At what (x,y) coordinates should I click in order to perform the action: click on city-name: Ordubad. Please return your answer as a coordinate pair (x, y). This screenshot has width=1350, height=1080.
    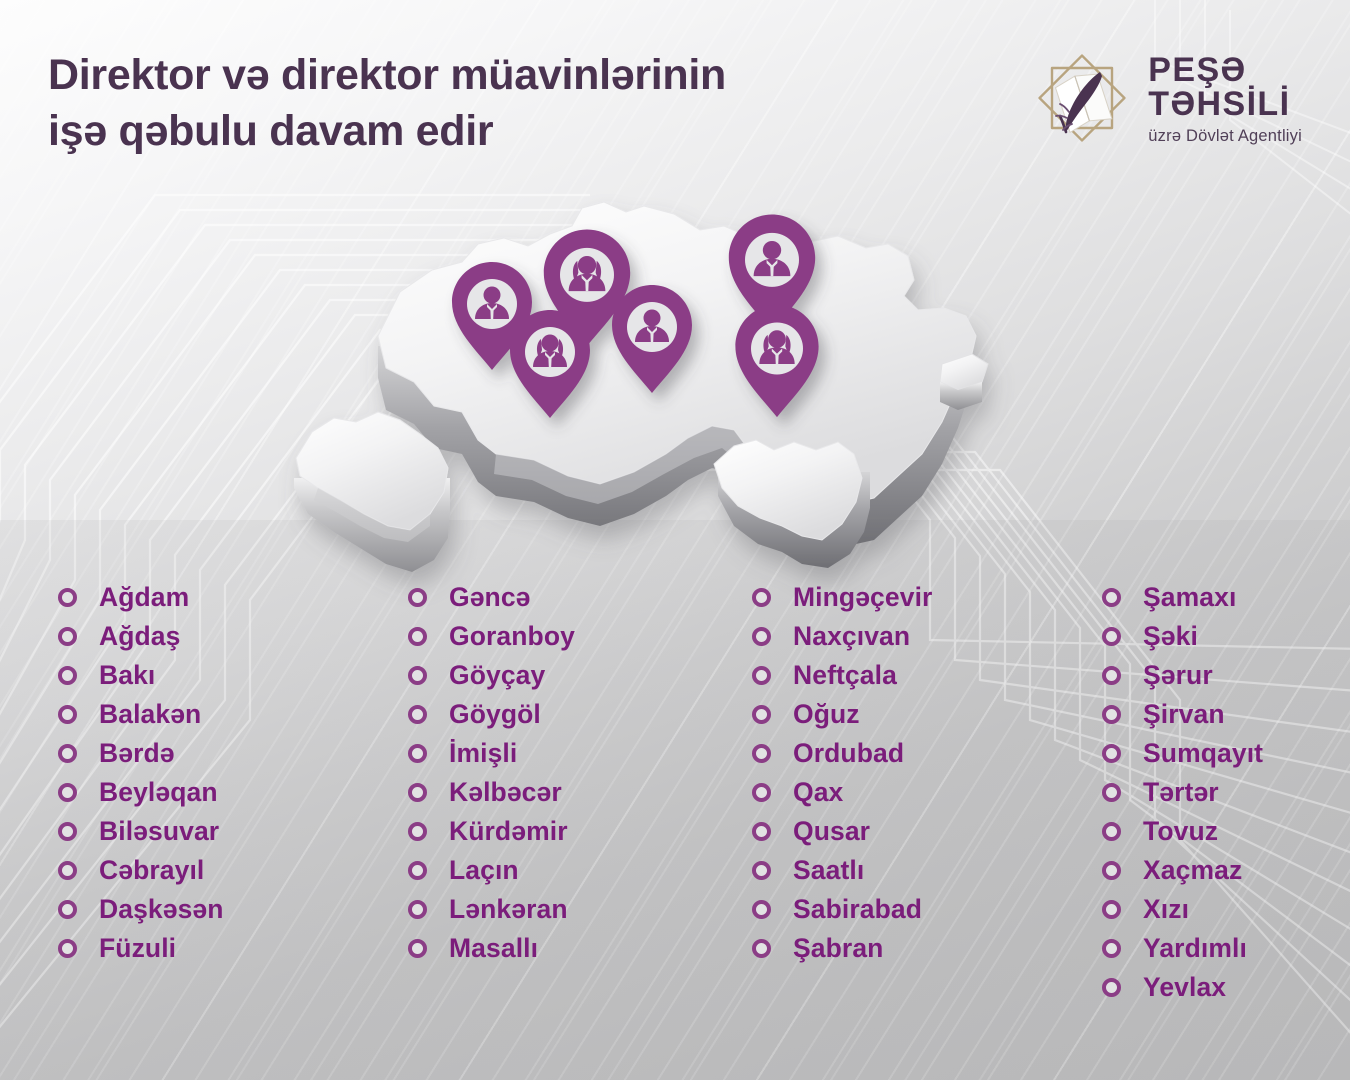
    Looking at the image, I should click on (849, 753).